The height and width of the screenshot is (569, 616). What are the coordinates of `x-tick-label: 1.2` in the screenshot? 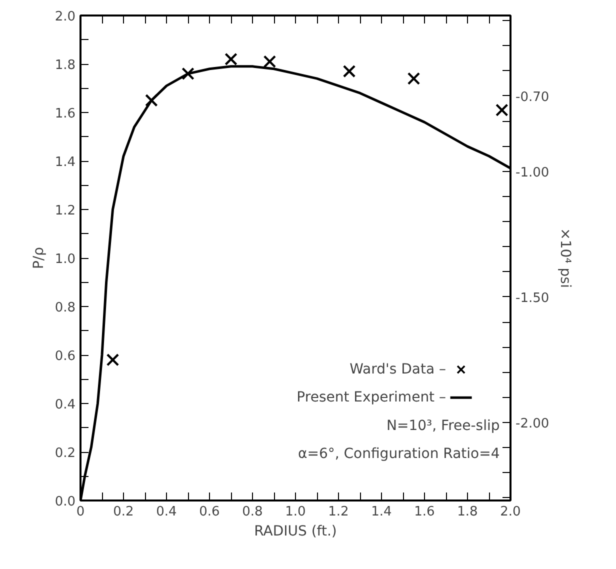 It's located at (338, 512).